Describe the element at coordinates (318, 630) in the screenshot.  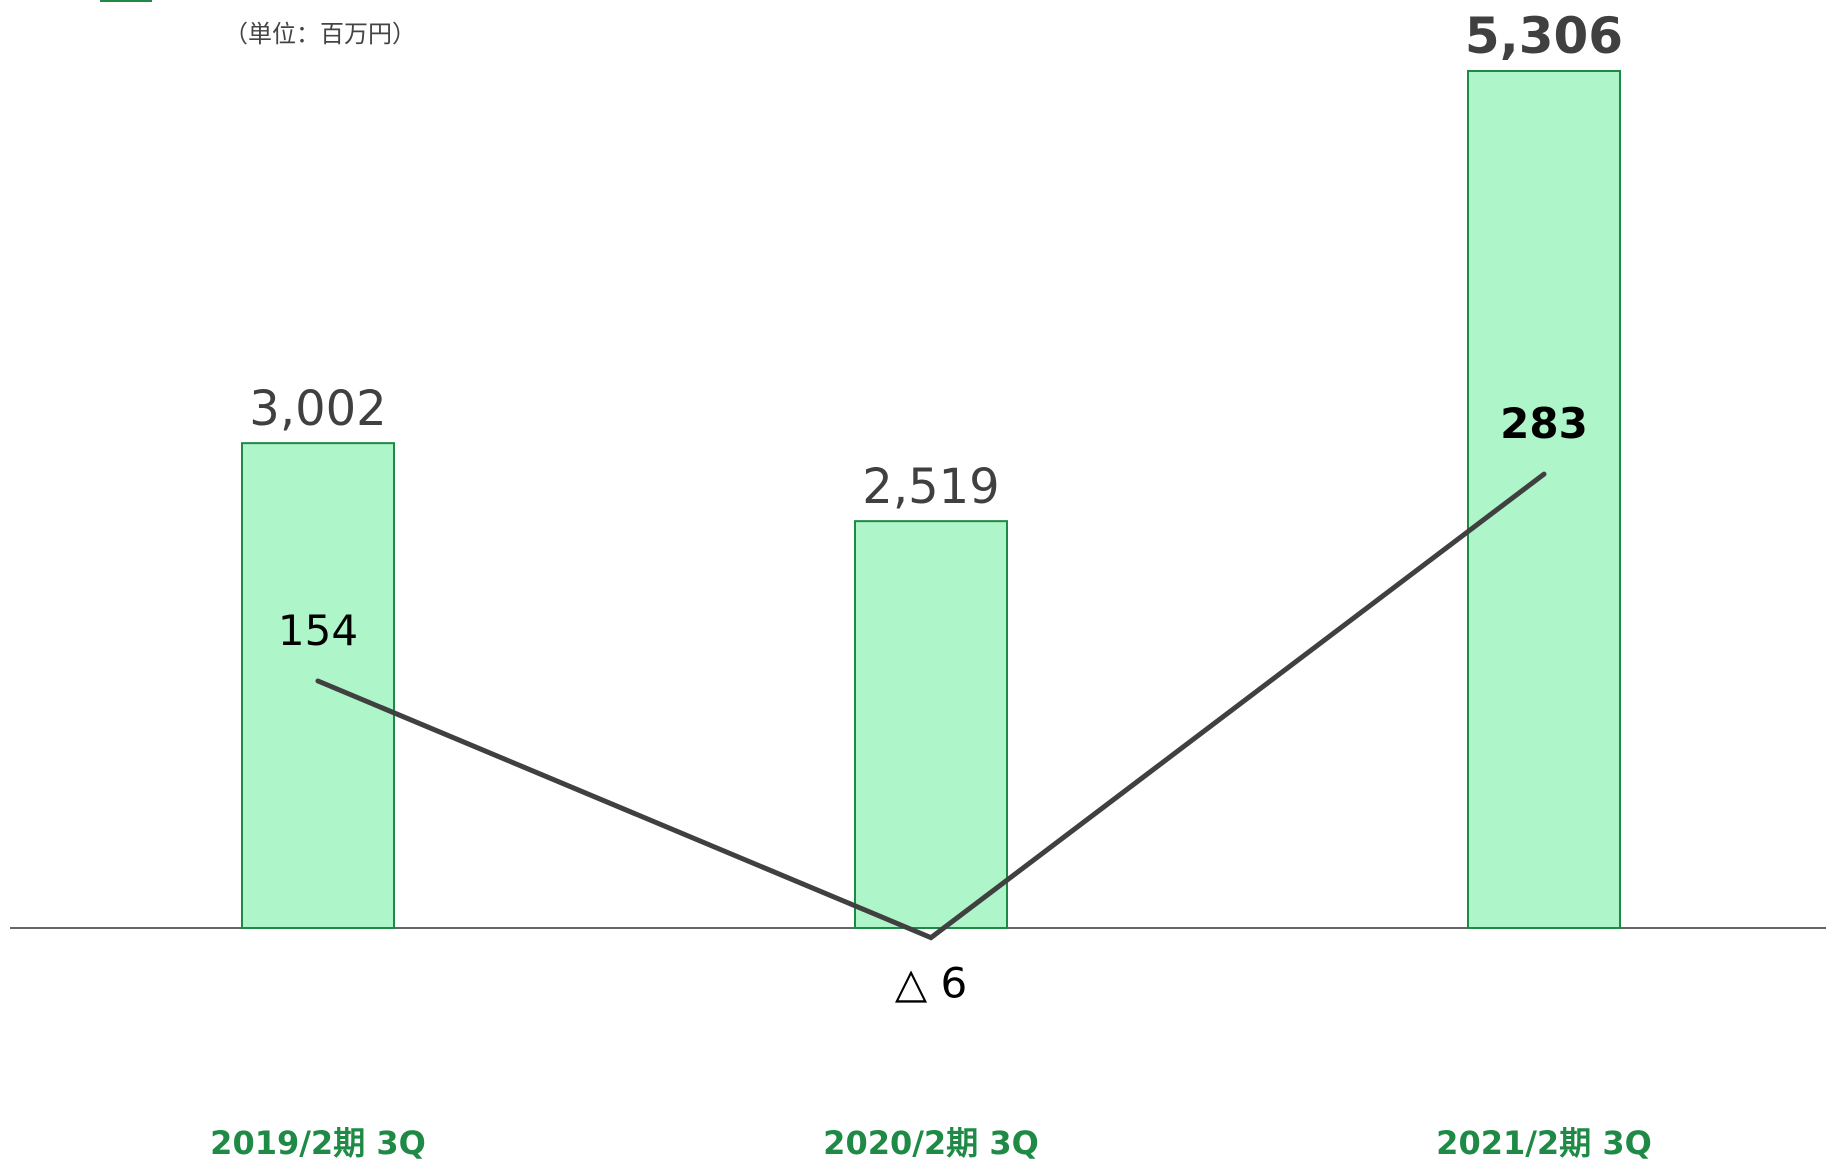
I see `line-value-label: 154` at that location.